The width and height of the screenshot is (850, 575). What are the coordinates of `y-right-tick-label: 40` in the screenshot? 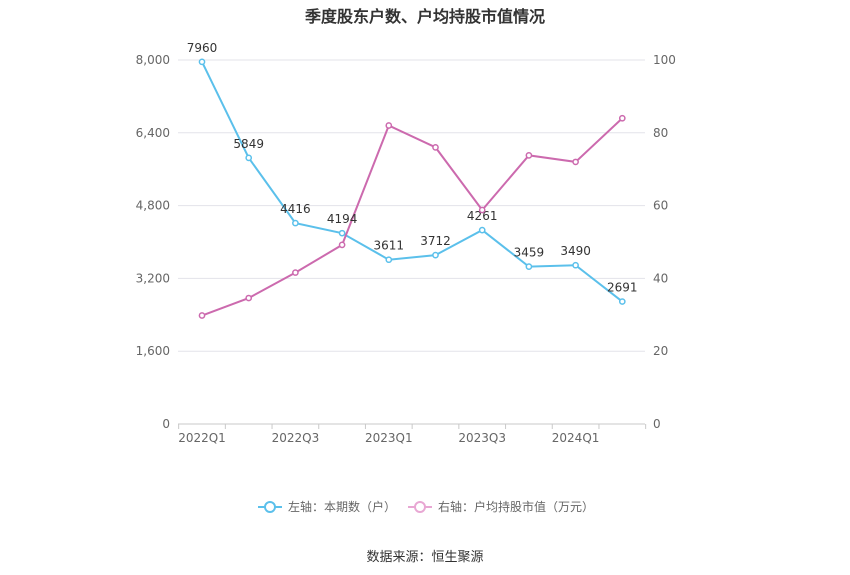 It's located at (660, 278).